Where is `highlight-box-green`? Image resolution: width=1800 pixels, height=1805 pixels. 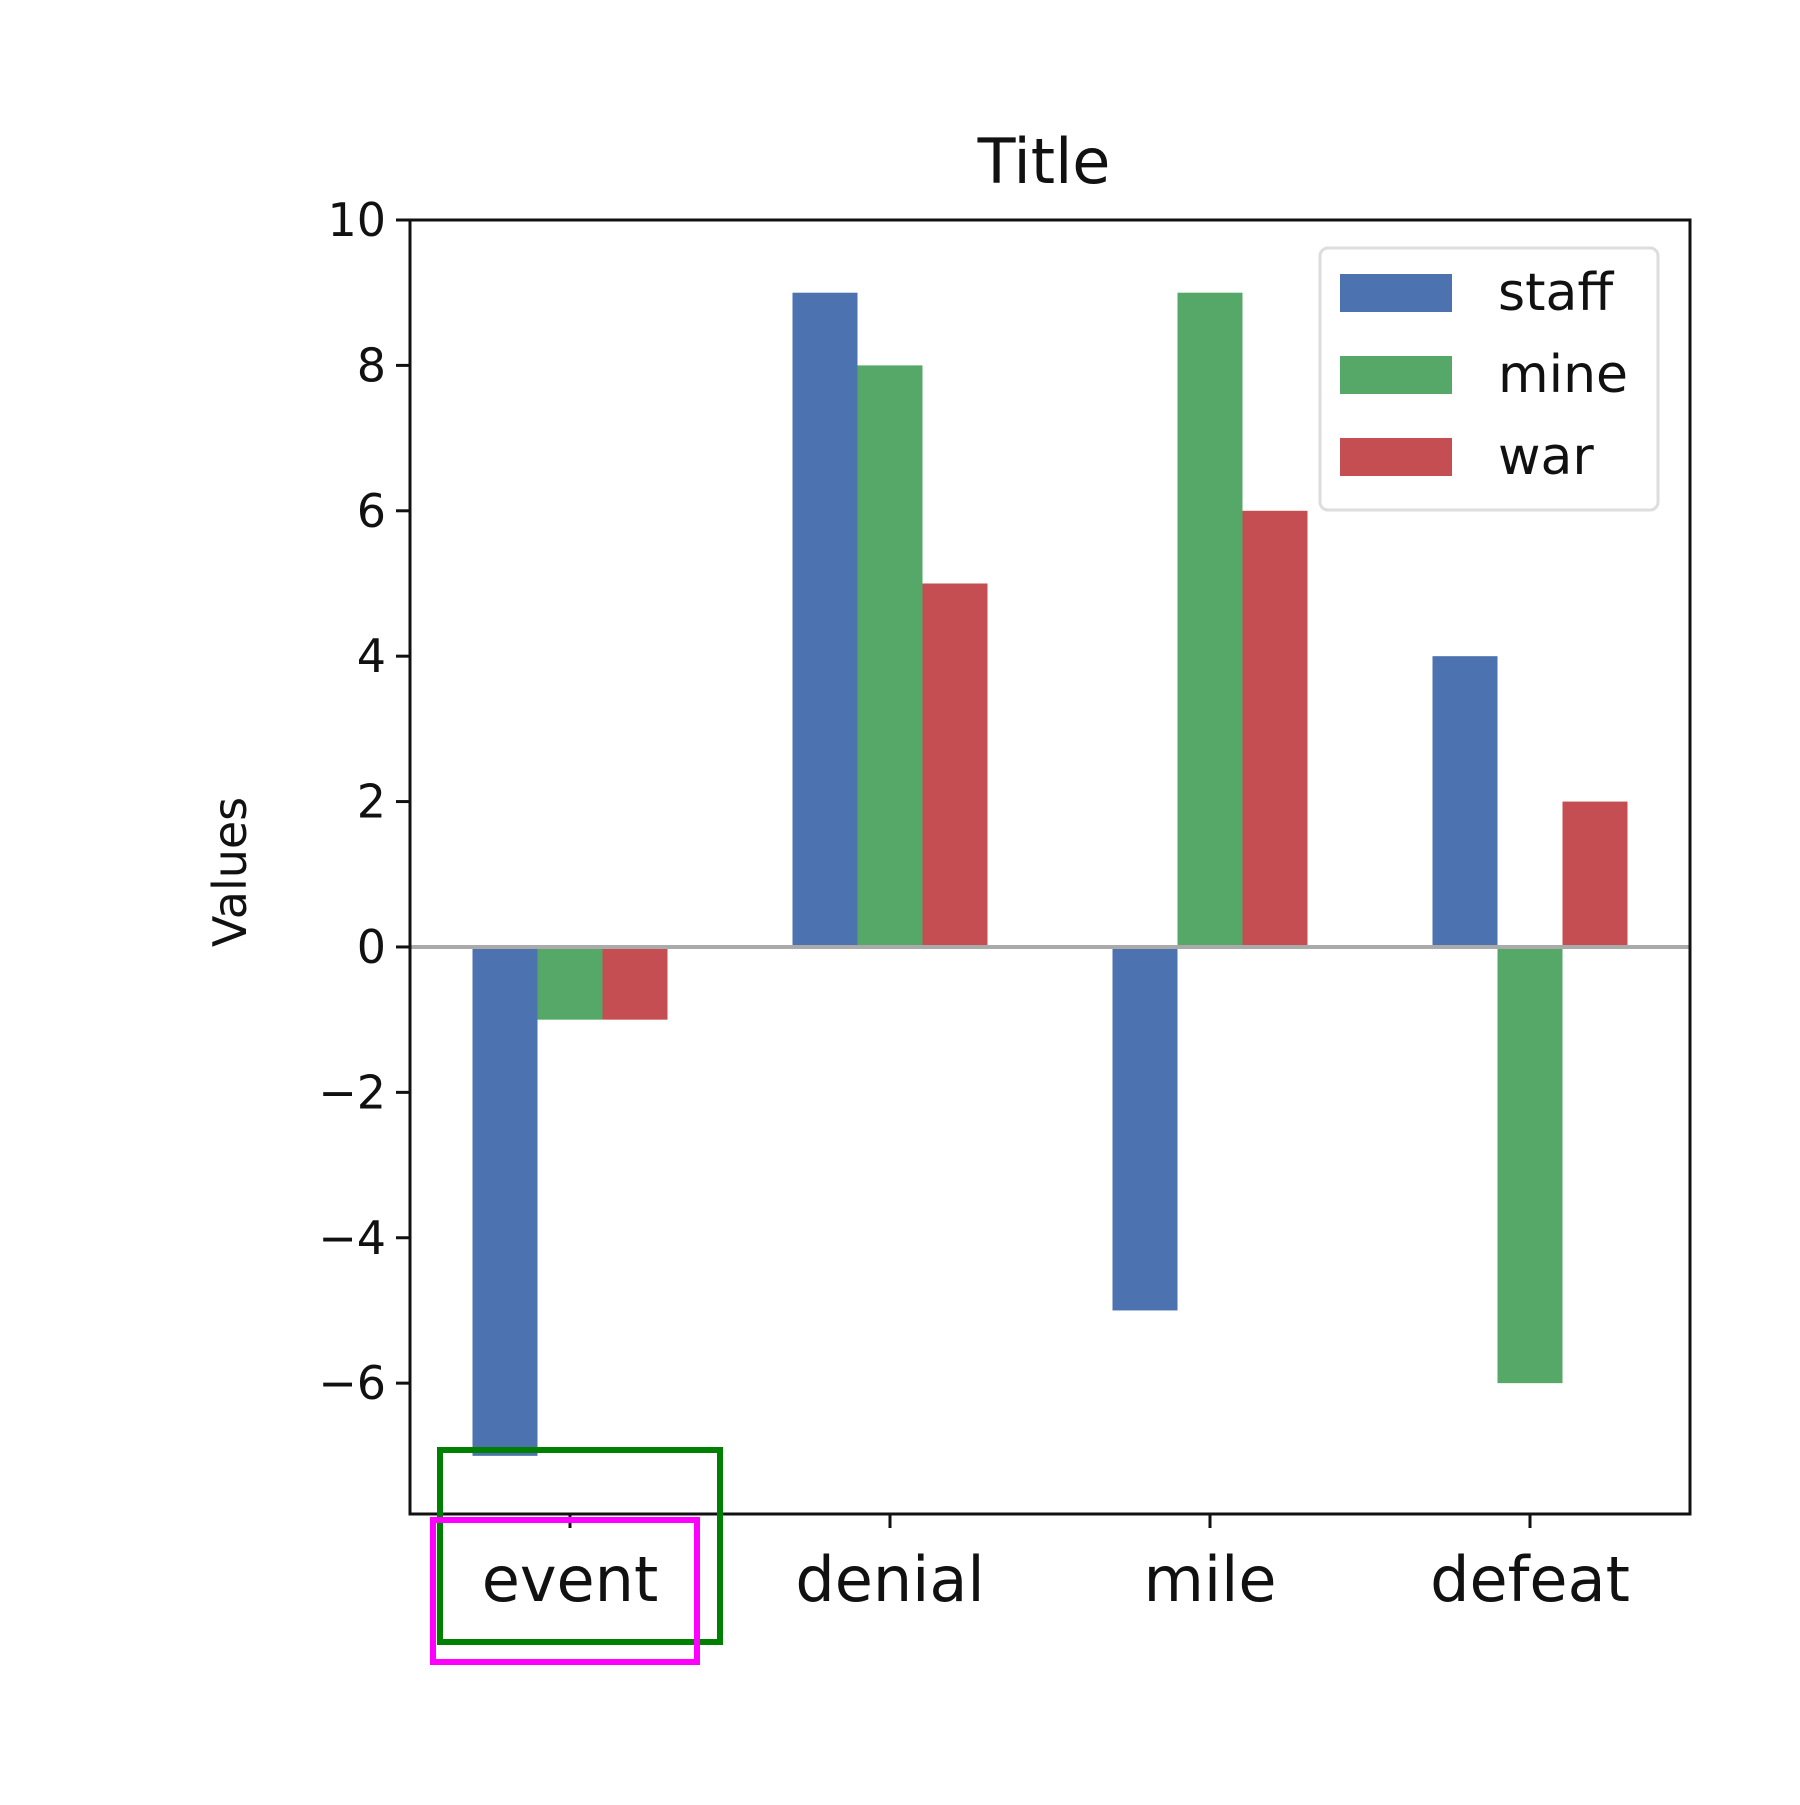
highlight-box-green is located at coordinates (580, 1546).